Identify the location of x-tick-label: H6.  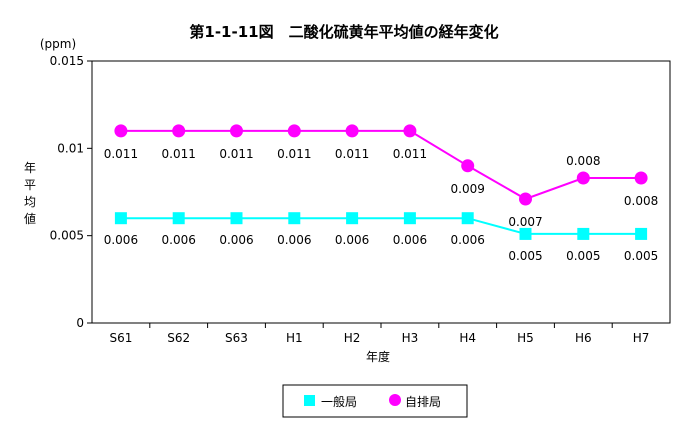
(583, 338).